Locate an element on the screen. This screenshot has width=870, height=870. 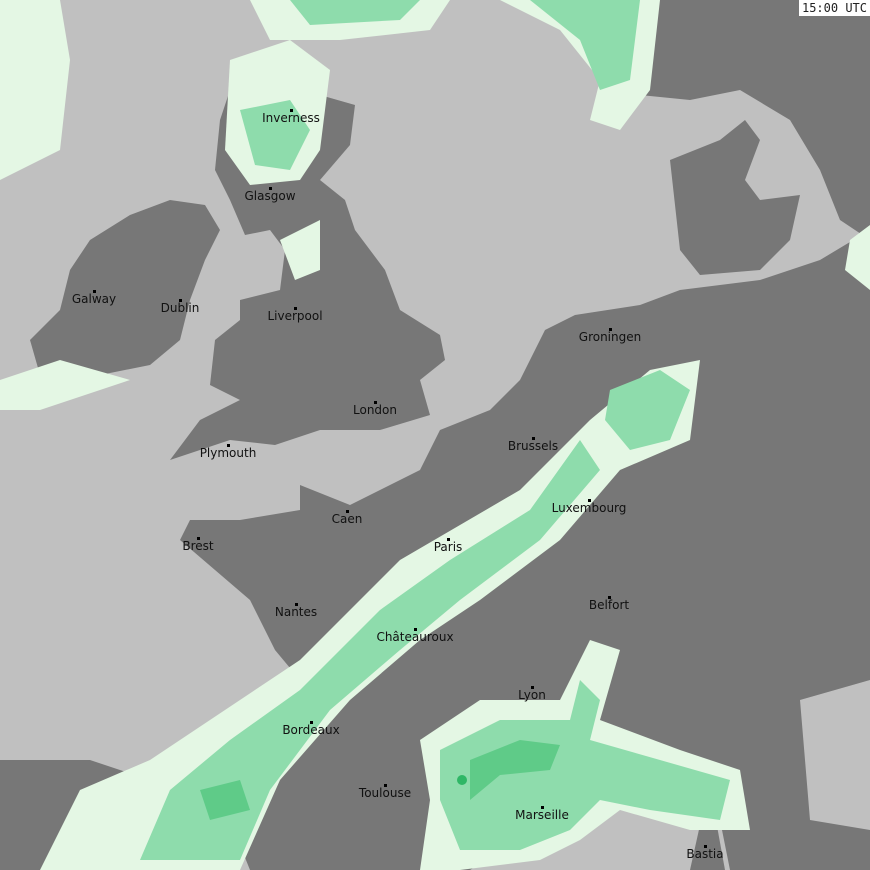
city-label: Liverpool is located at coordinates (295, 316).